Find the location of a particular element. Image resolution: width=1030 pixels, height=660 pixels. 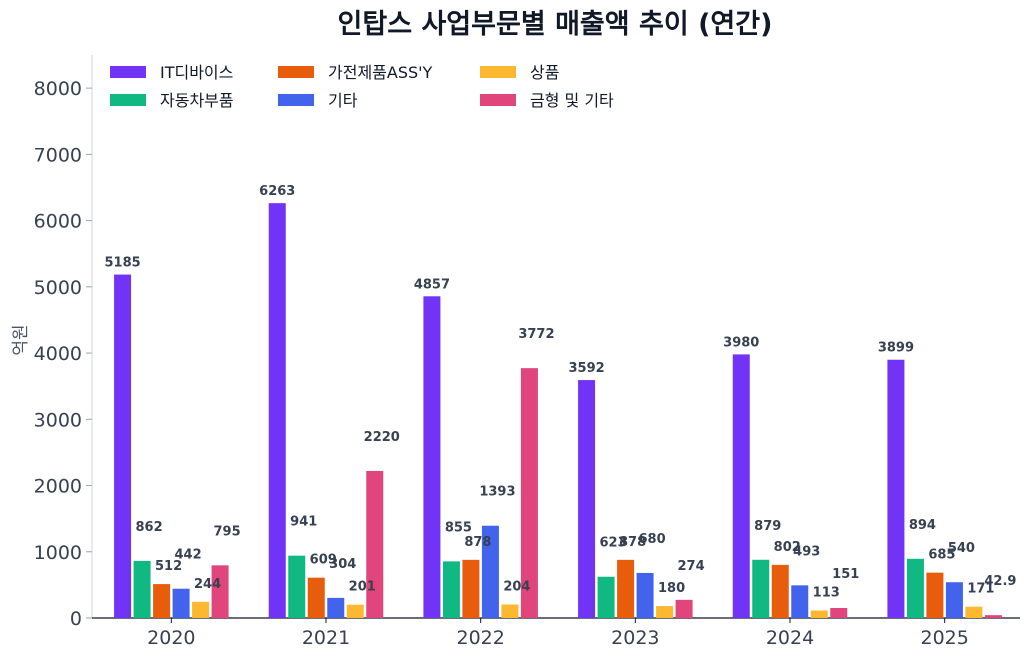

y-tick-label: 8000 is located at coordinates (58, 89).